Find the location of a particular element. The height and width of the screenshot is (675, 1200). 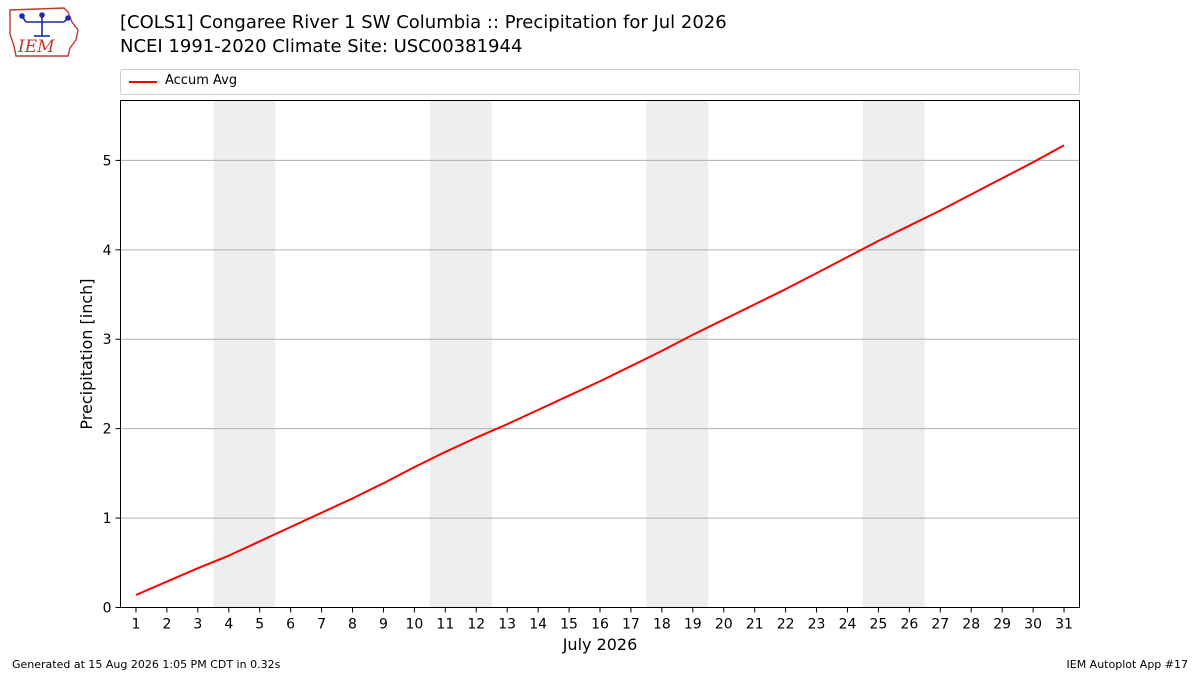

x-tick-label: 23 is located at coordinates (817, 625).